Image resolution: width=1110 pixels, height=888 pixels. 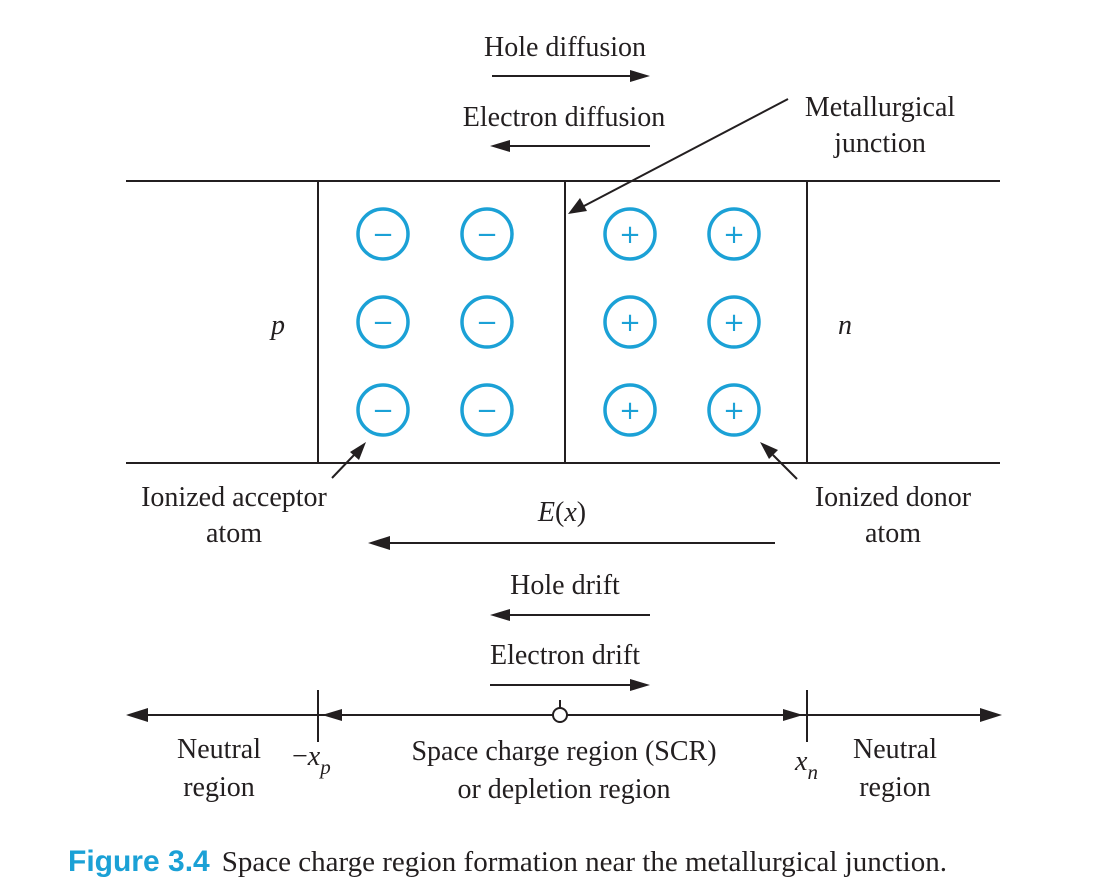 I want to click on donor-pointer-arrow, so click(x=779, y=461).